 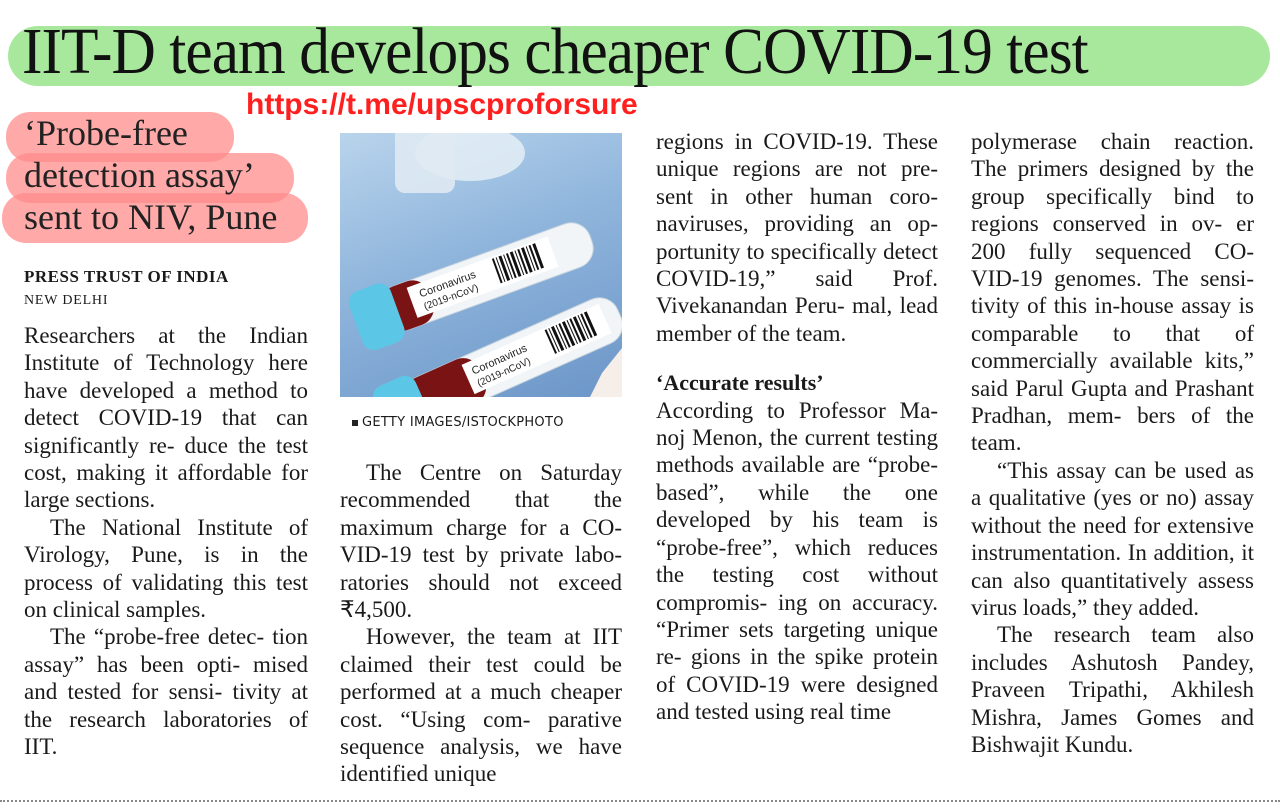 I want to click on square-bullet-icon, so click(x=355, y=422).